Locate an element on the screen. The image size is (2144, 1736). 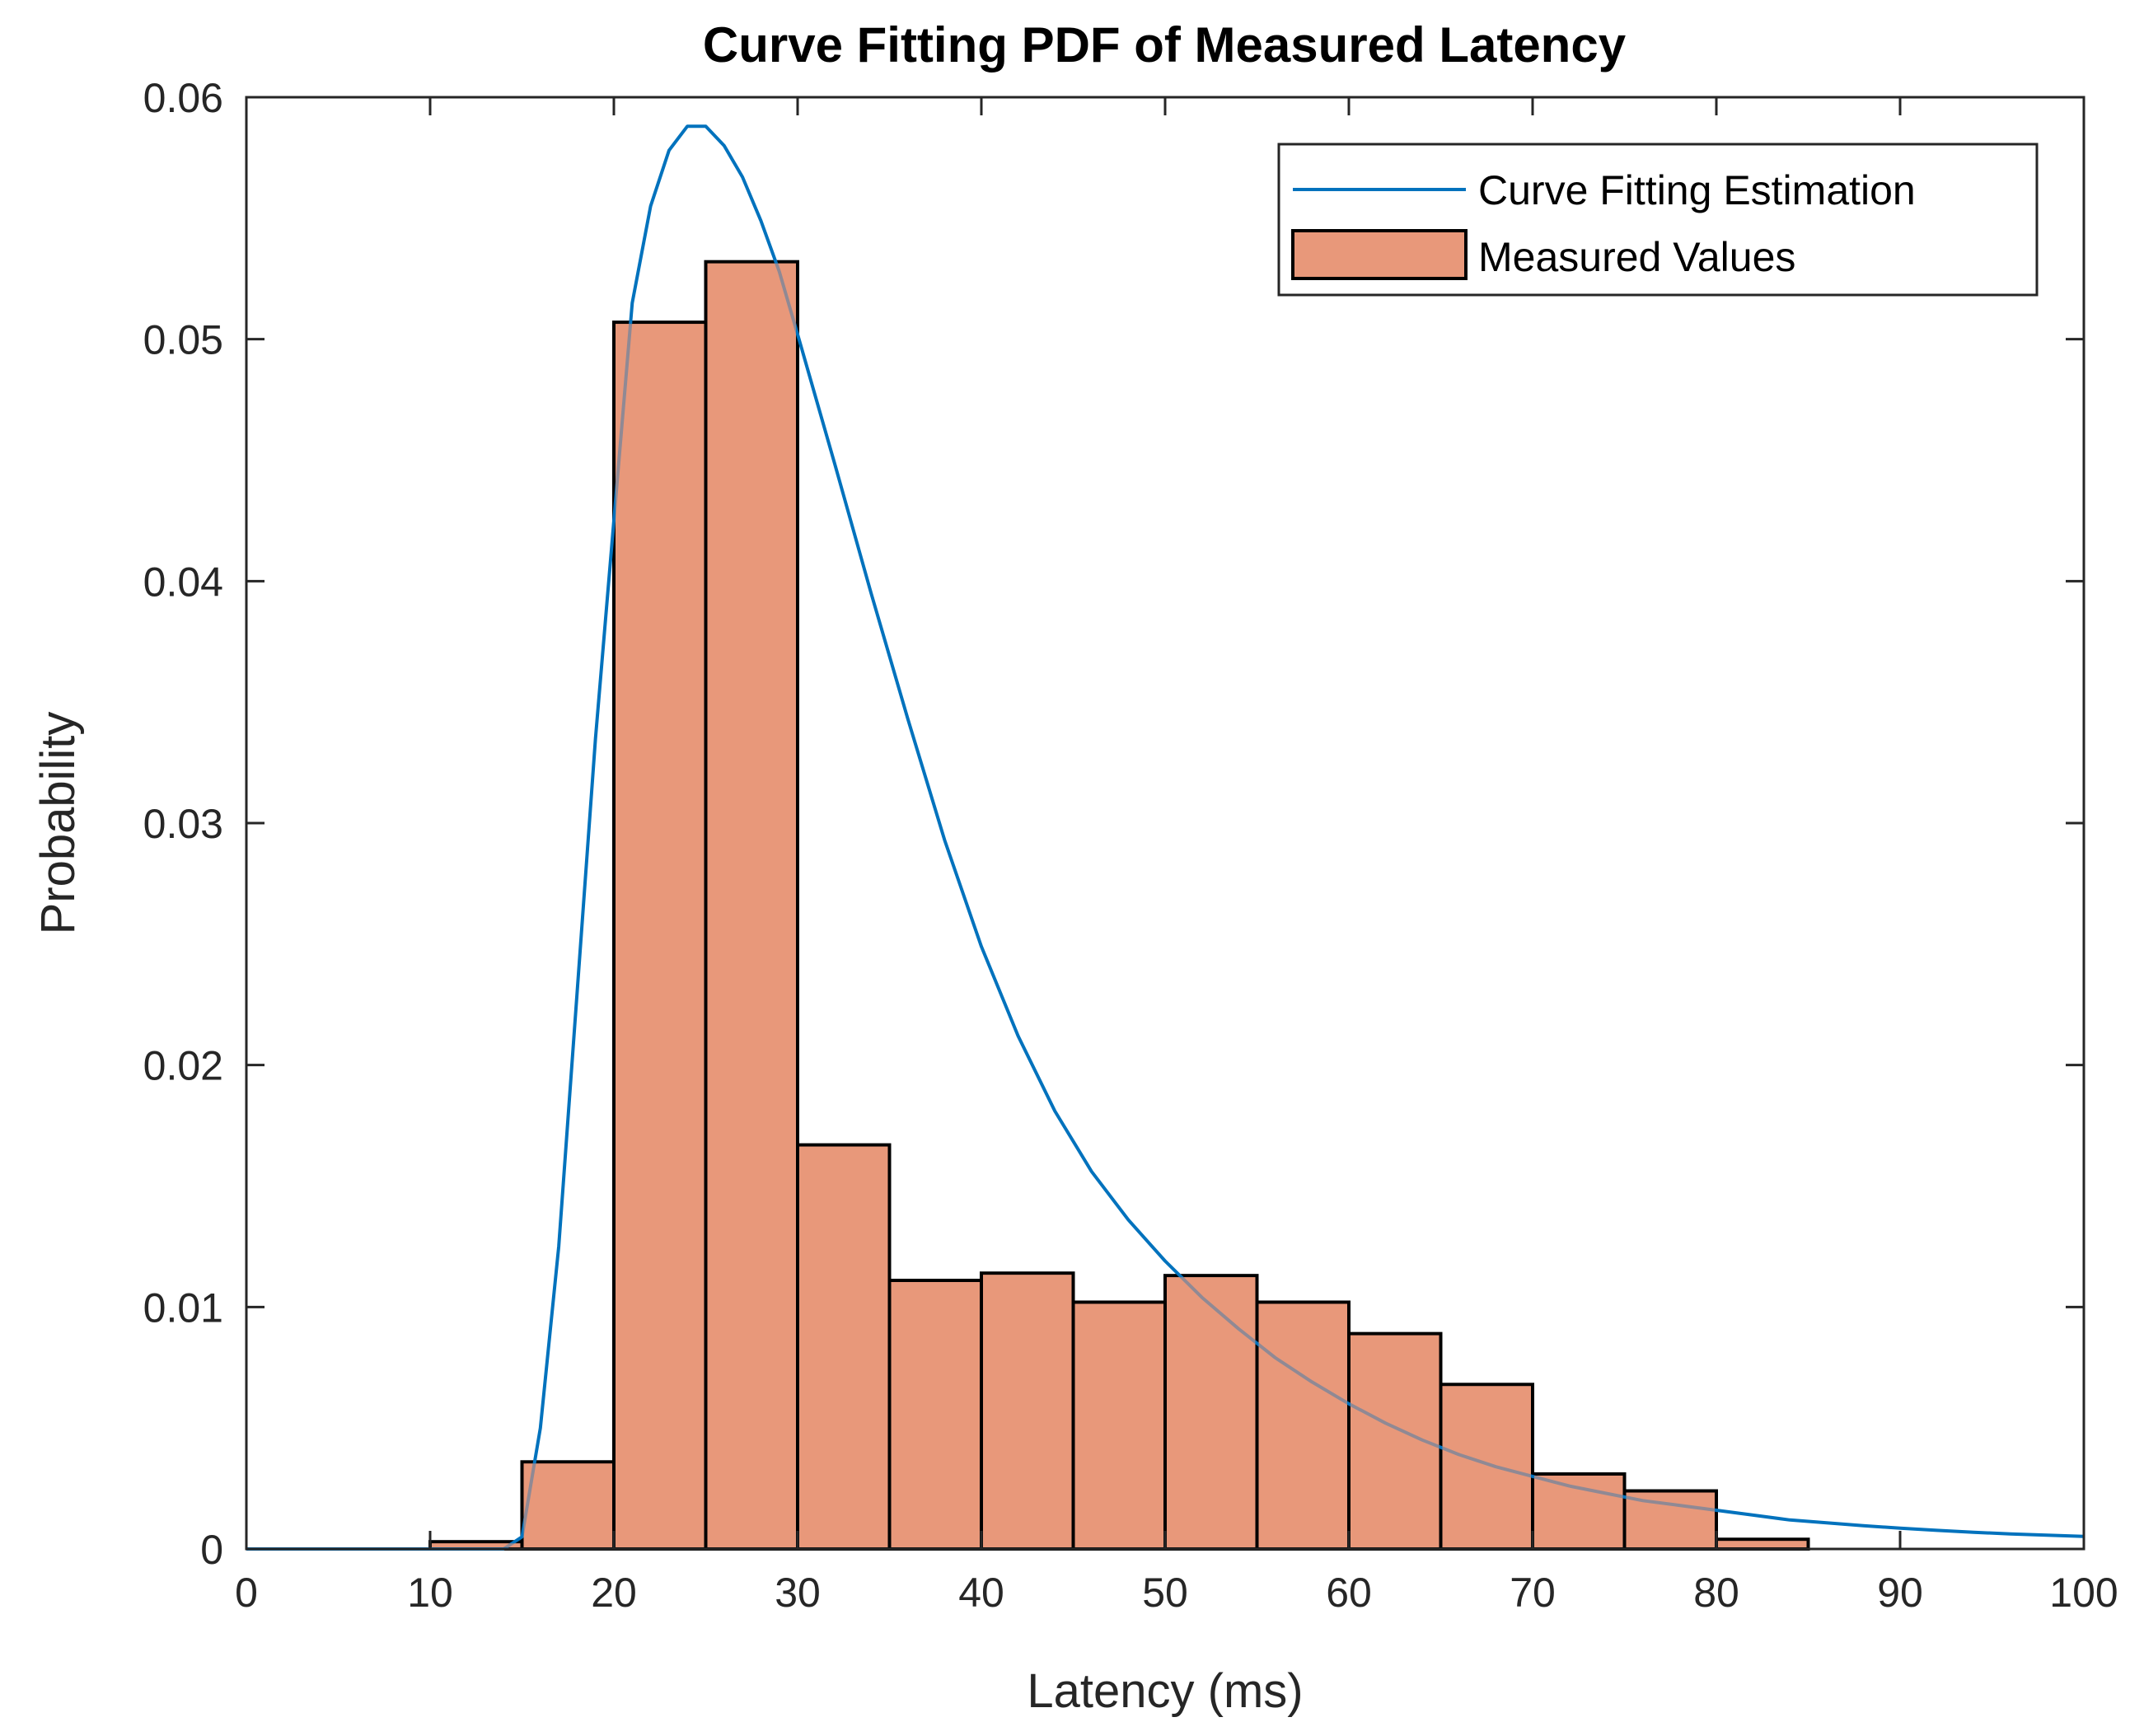
x-tick-label: 70 is located at coordinates (1533, 1593).